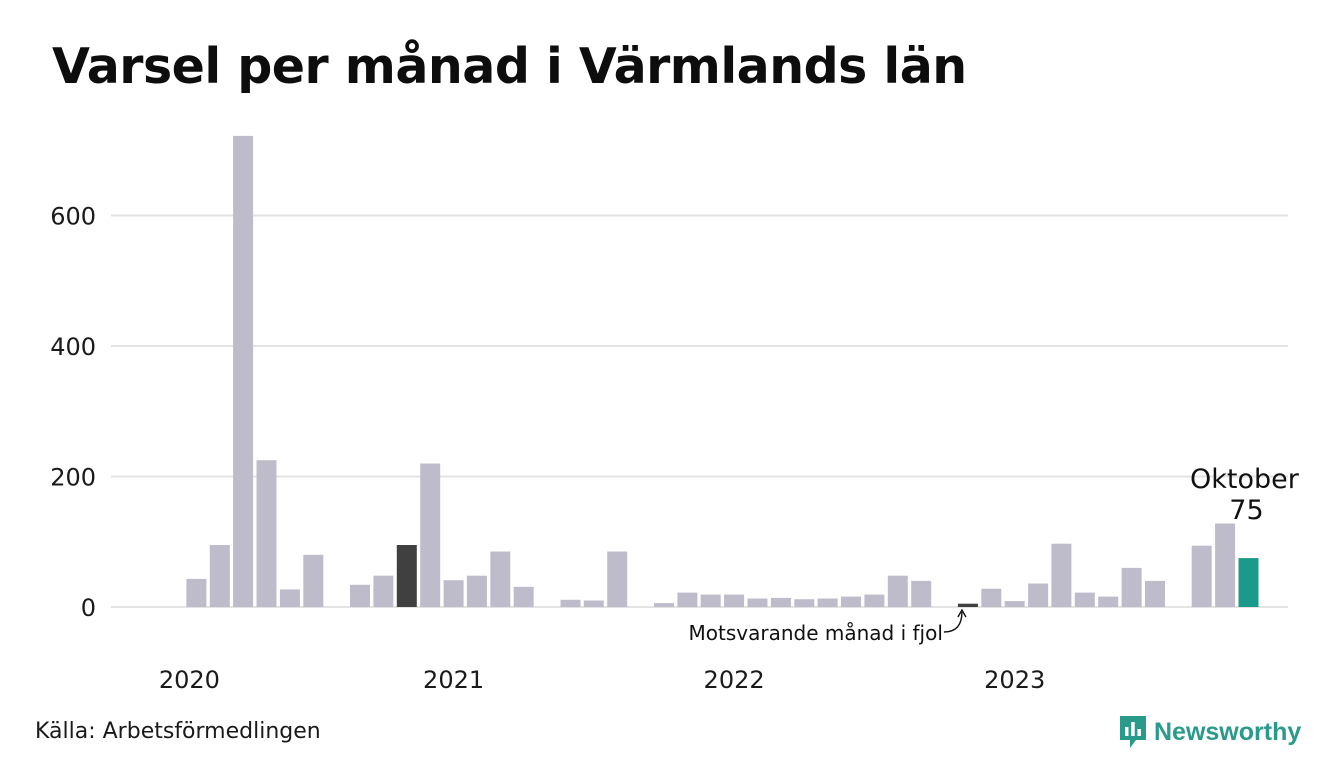  Describe the element at coordinates (178, 731) in the screenshot. I see `source-label: Källa: Arbetsförmedlingen` at that location.